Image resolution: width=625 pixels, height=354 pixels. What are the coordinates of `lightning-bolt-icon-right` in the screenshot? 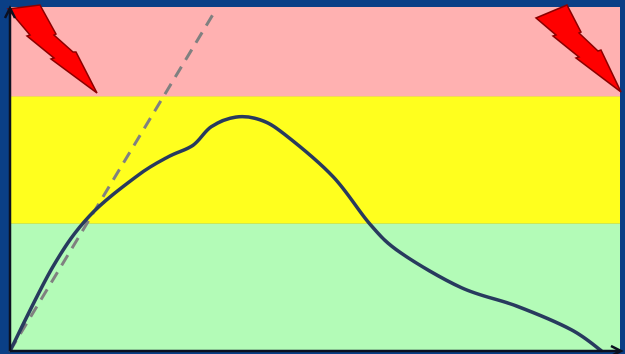 It's located at (578, 48).